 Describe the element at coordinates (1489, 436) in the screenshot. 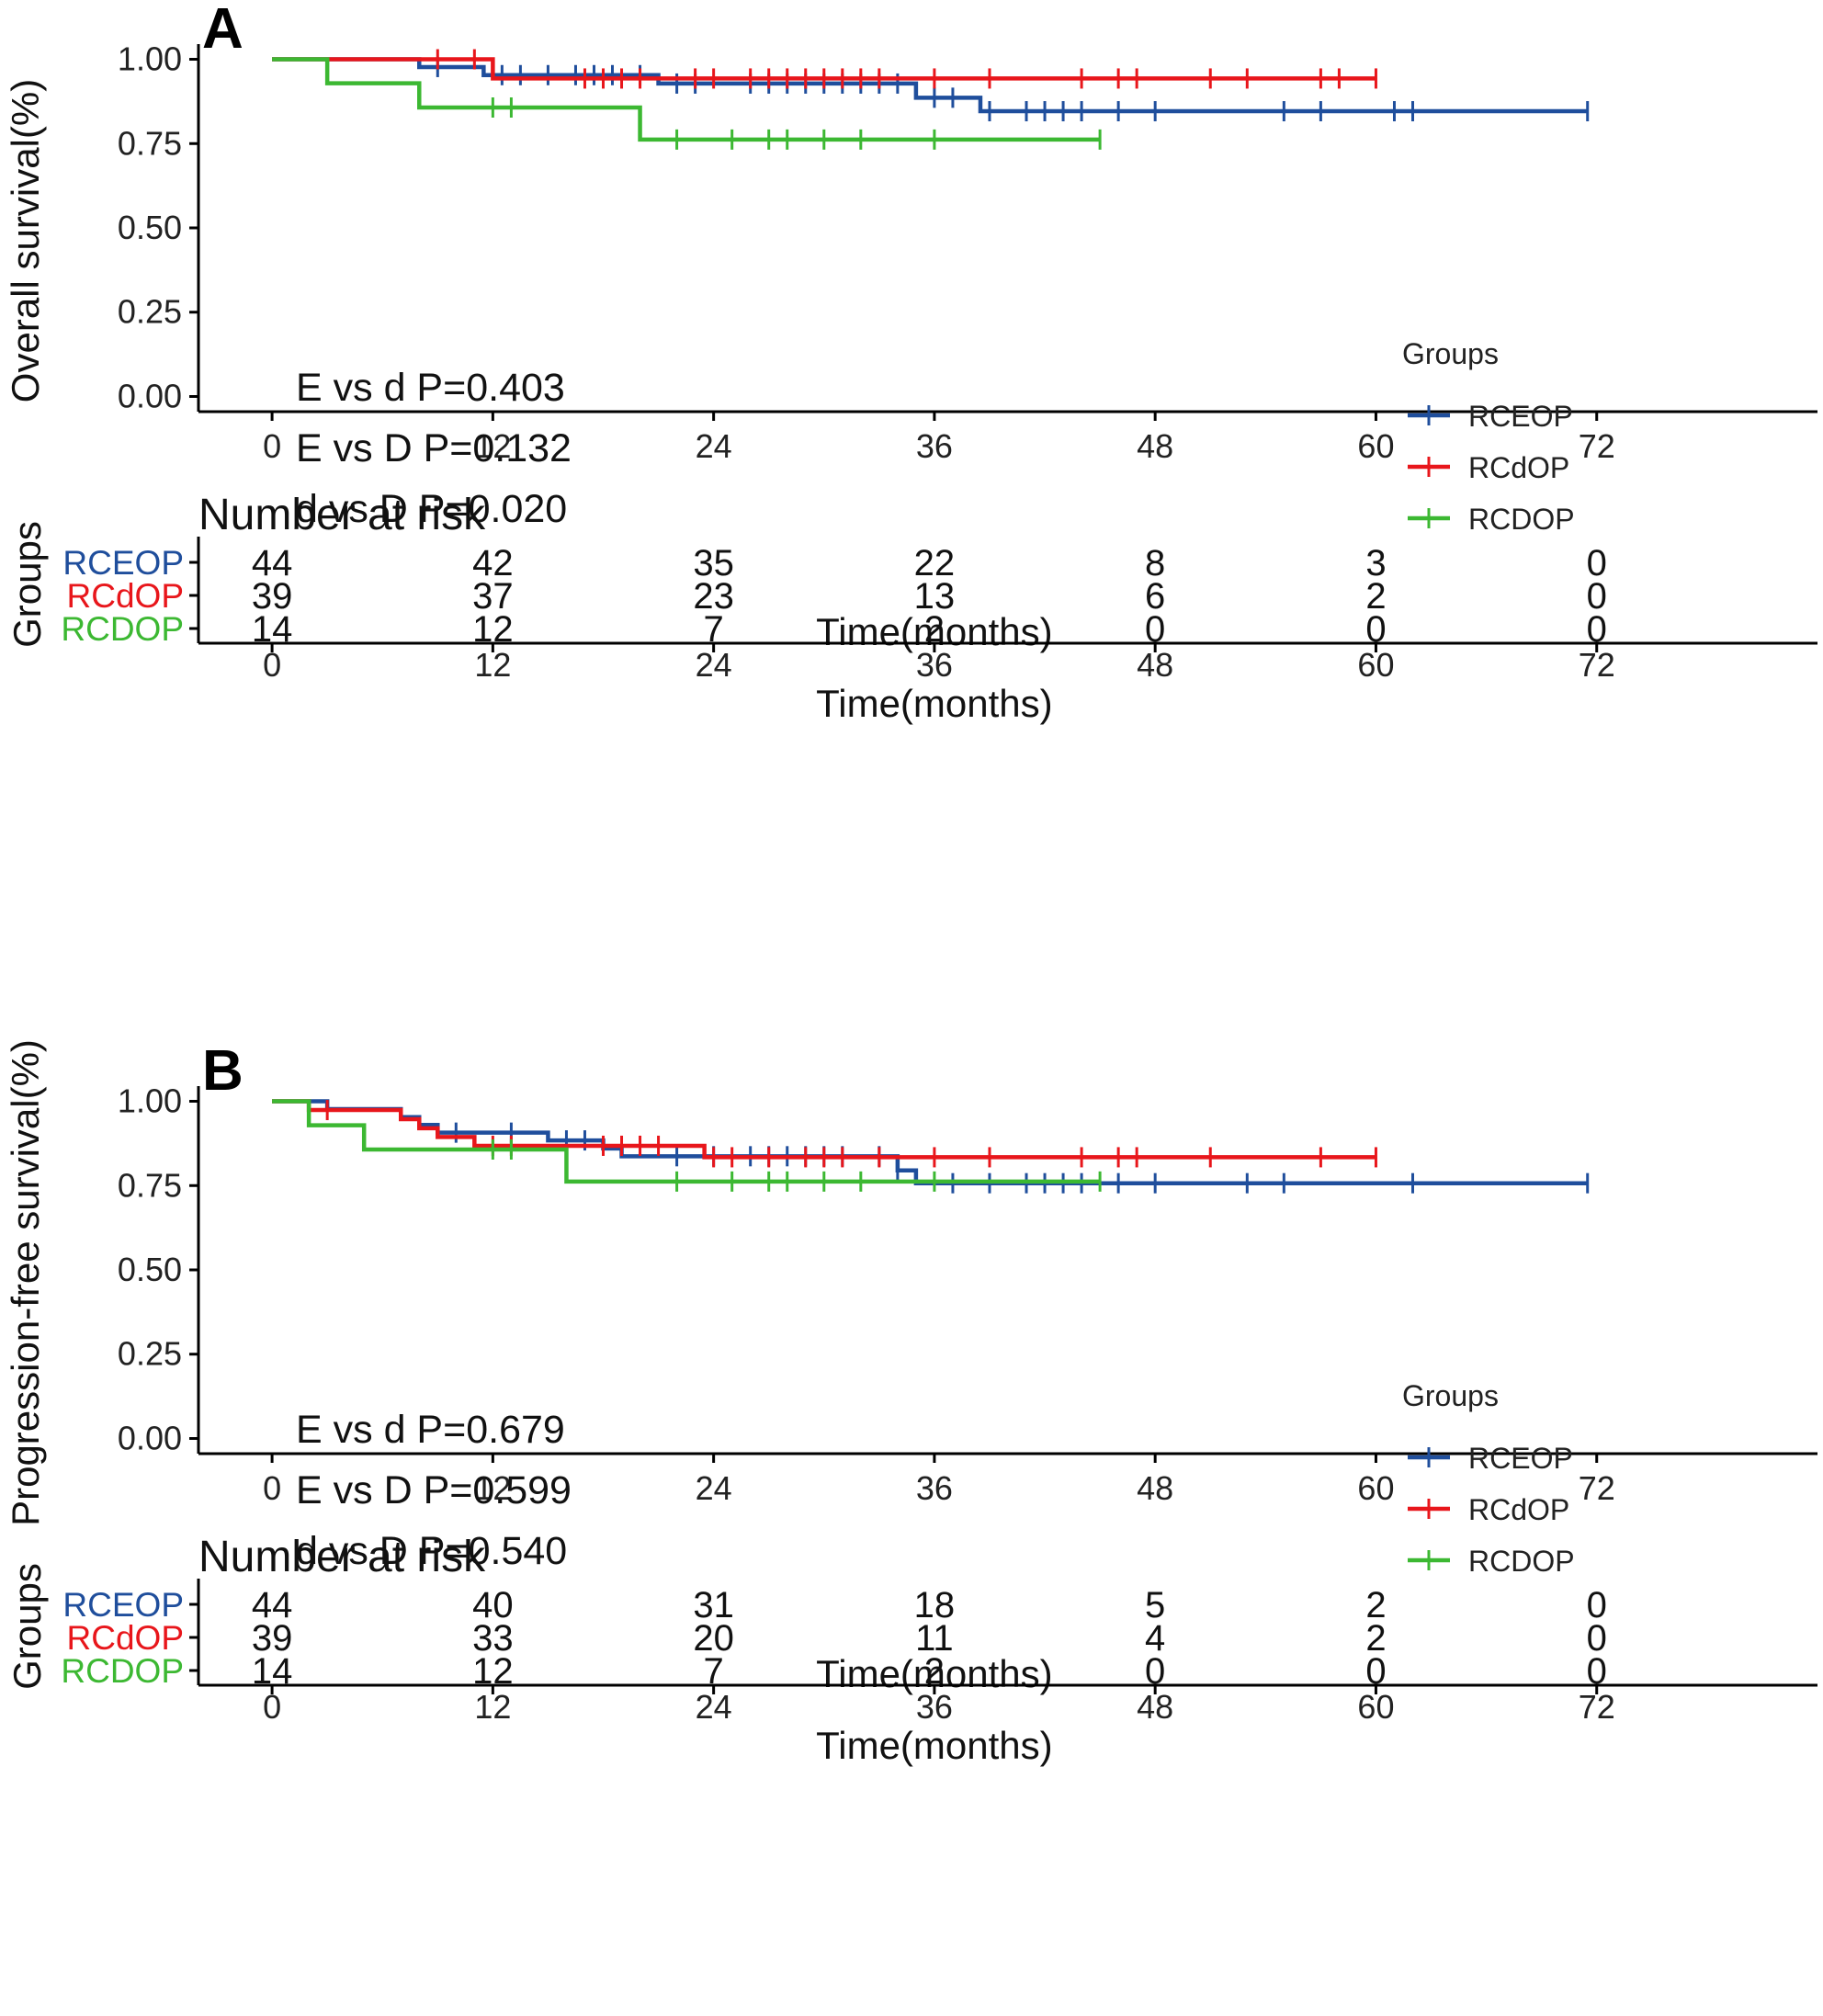

I see `legend: Groups RCEOP RCdOP RCDOP` at that location.